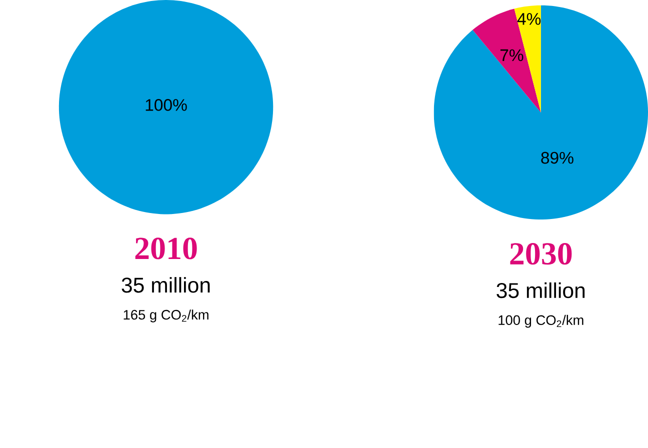 Image resolution: width=648 pixels, height=448 pixels. Describe the element at coordinates (166, 316) in the screenshot. I see `text: 165 g CO$_{2}$/km` at that location.